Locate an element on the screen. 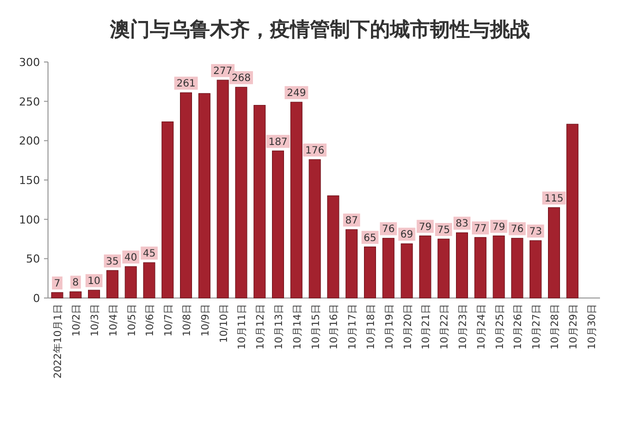 The height and width of the screenshot is (440, 640). data-label: 277 is located at coordinates (222, 72).